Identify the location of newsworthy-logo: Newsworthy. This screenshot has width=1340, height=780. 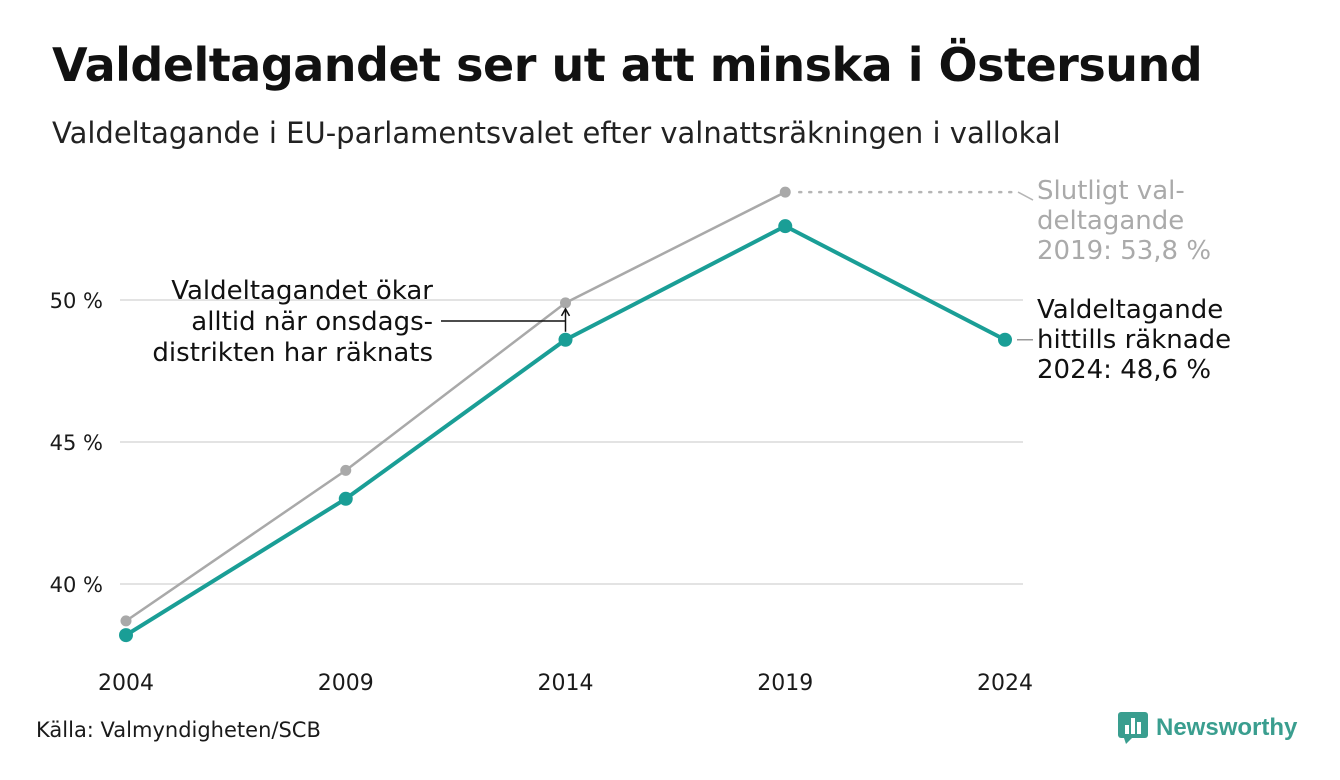
(1207, 728).